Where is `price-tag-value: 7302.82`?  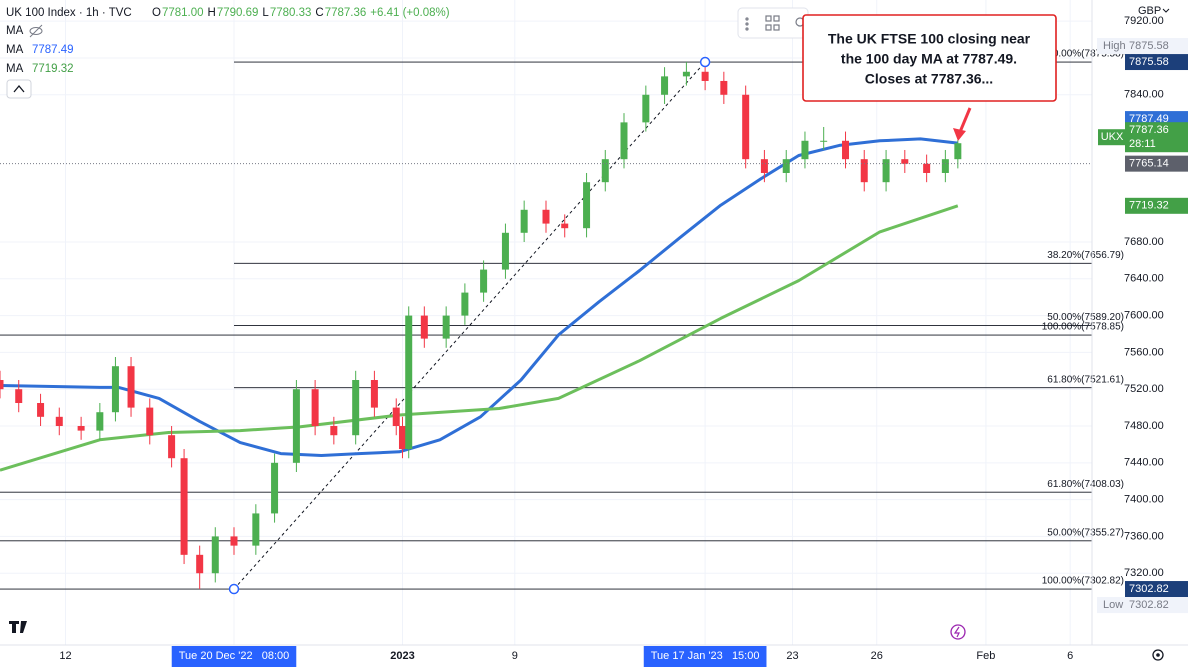
price-tag-value: 7302.82 is located at coordinates (1149, 589).